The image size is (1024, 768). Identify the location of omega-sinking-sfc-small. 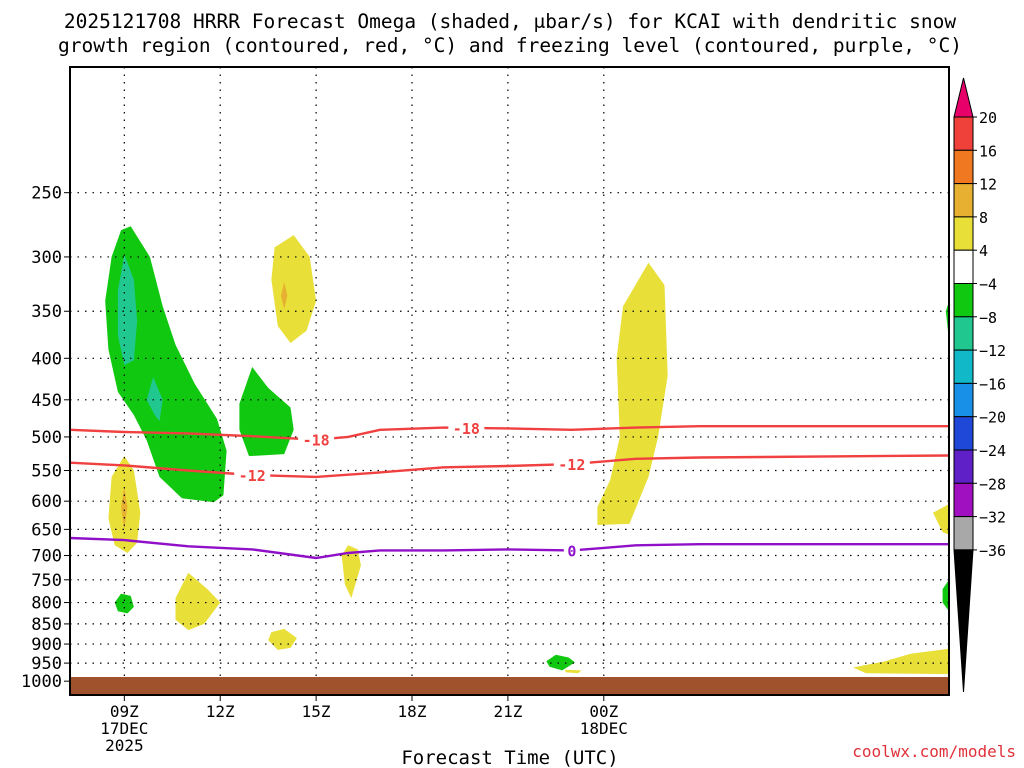
(573, 671).